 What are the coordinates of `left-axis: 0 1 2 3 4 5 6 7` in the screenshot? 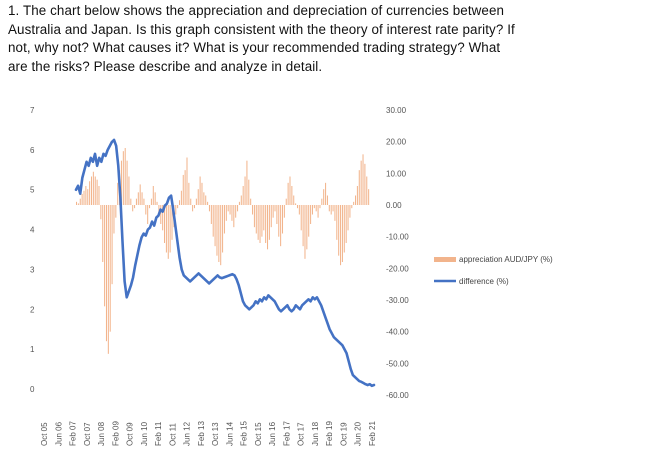 It's located at (32, 250).